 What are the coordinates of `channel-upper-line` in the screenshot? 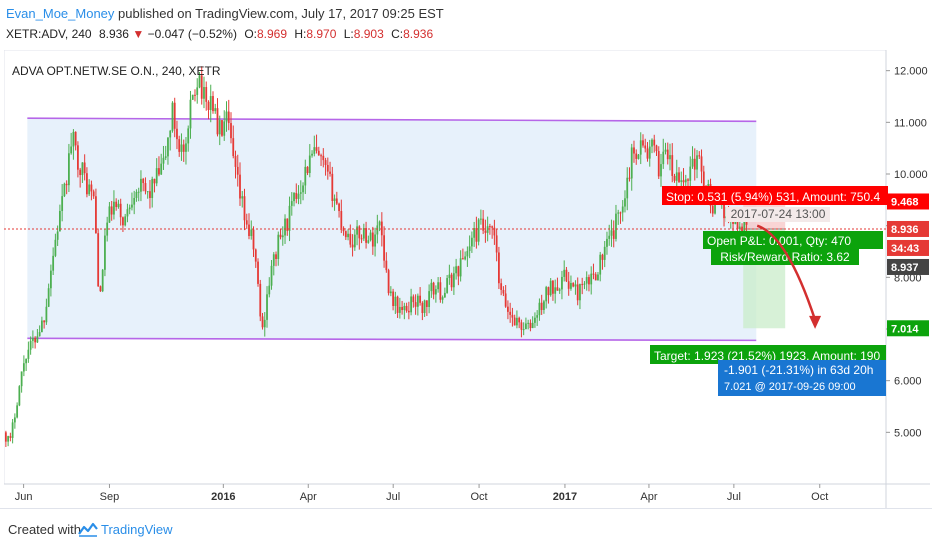 It's located at (392, 120).